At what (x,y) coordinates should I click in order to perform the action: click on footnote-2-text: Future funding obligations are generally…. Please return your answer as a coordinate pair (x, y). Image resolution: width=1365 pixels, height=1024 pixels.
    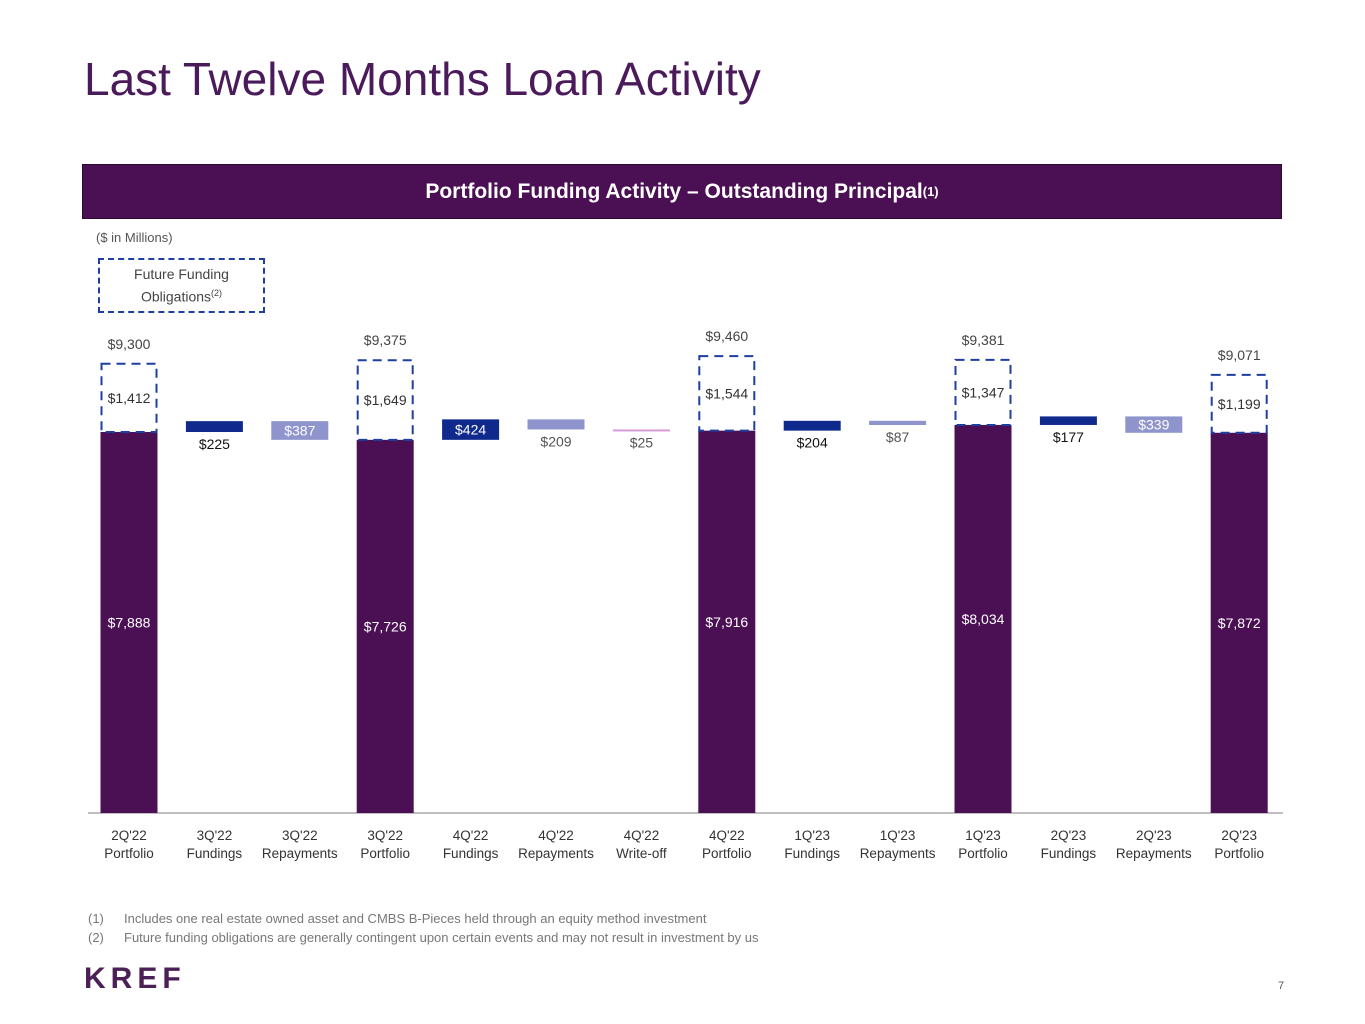
    Looking at the image, I should click on (441, 937).